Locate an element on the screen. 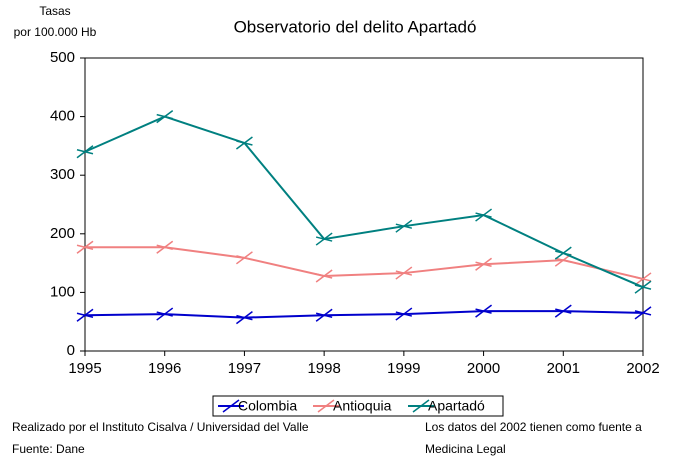 This screenshot has width=682, height=460. legend-box is located at coordinates (358, 406).